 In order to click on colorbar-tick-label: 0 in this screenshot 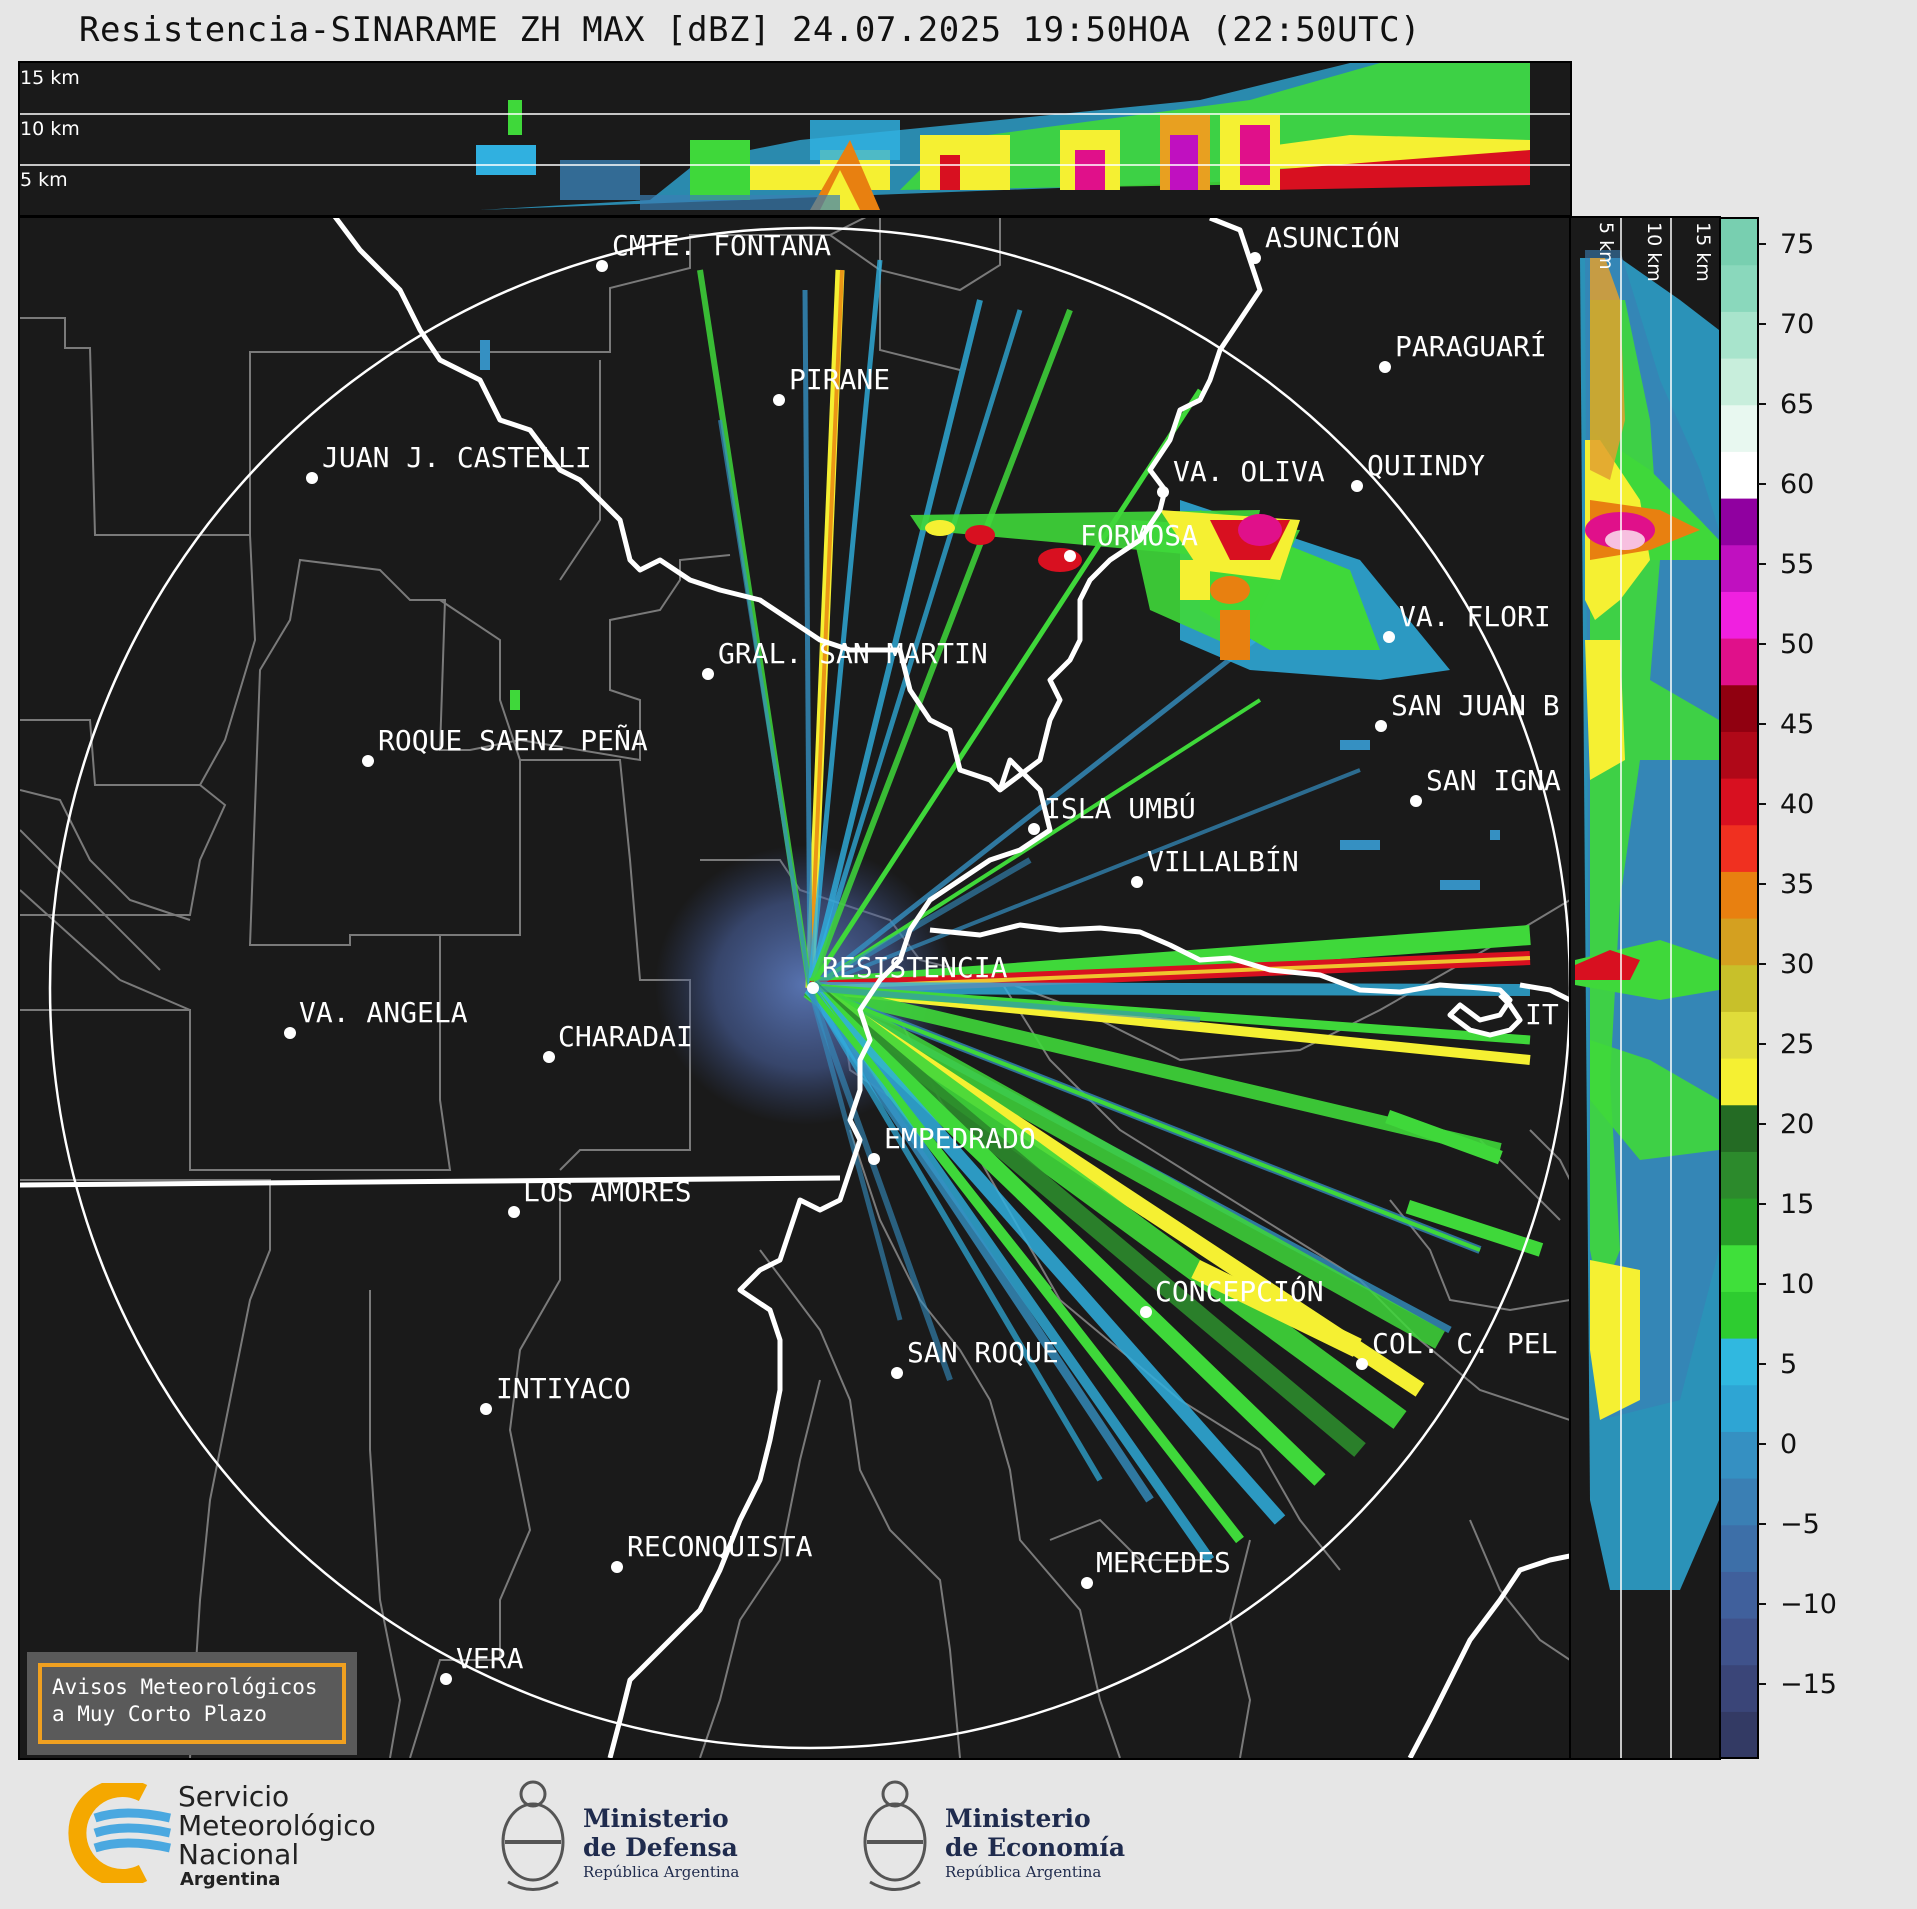, I will do `click(1788, 1444)`.